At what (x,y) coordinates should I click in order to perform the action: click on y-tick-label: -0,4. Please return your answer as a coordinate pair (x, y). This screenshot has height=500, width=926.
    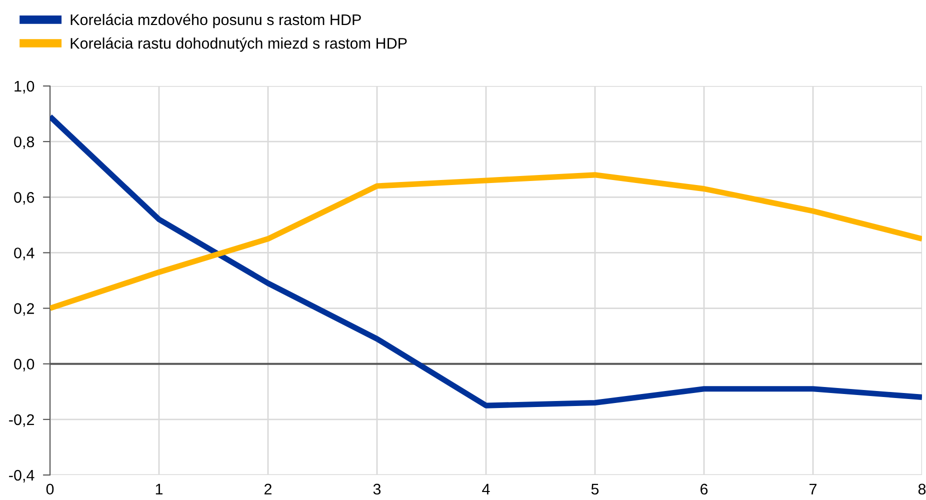
    Looking at the image, I should click on (21, 476).